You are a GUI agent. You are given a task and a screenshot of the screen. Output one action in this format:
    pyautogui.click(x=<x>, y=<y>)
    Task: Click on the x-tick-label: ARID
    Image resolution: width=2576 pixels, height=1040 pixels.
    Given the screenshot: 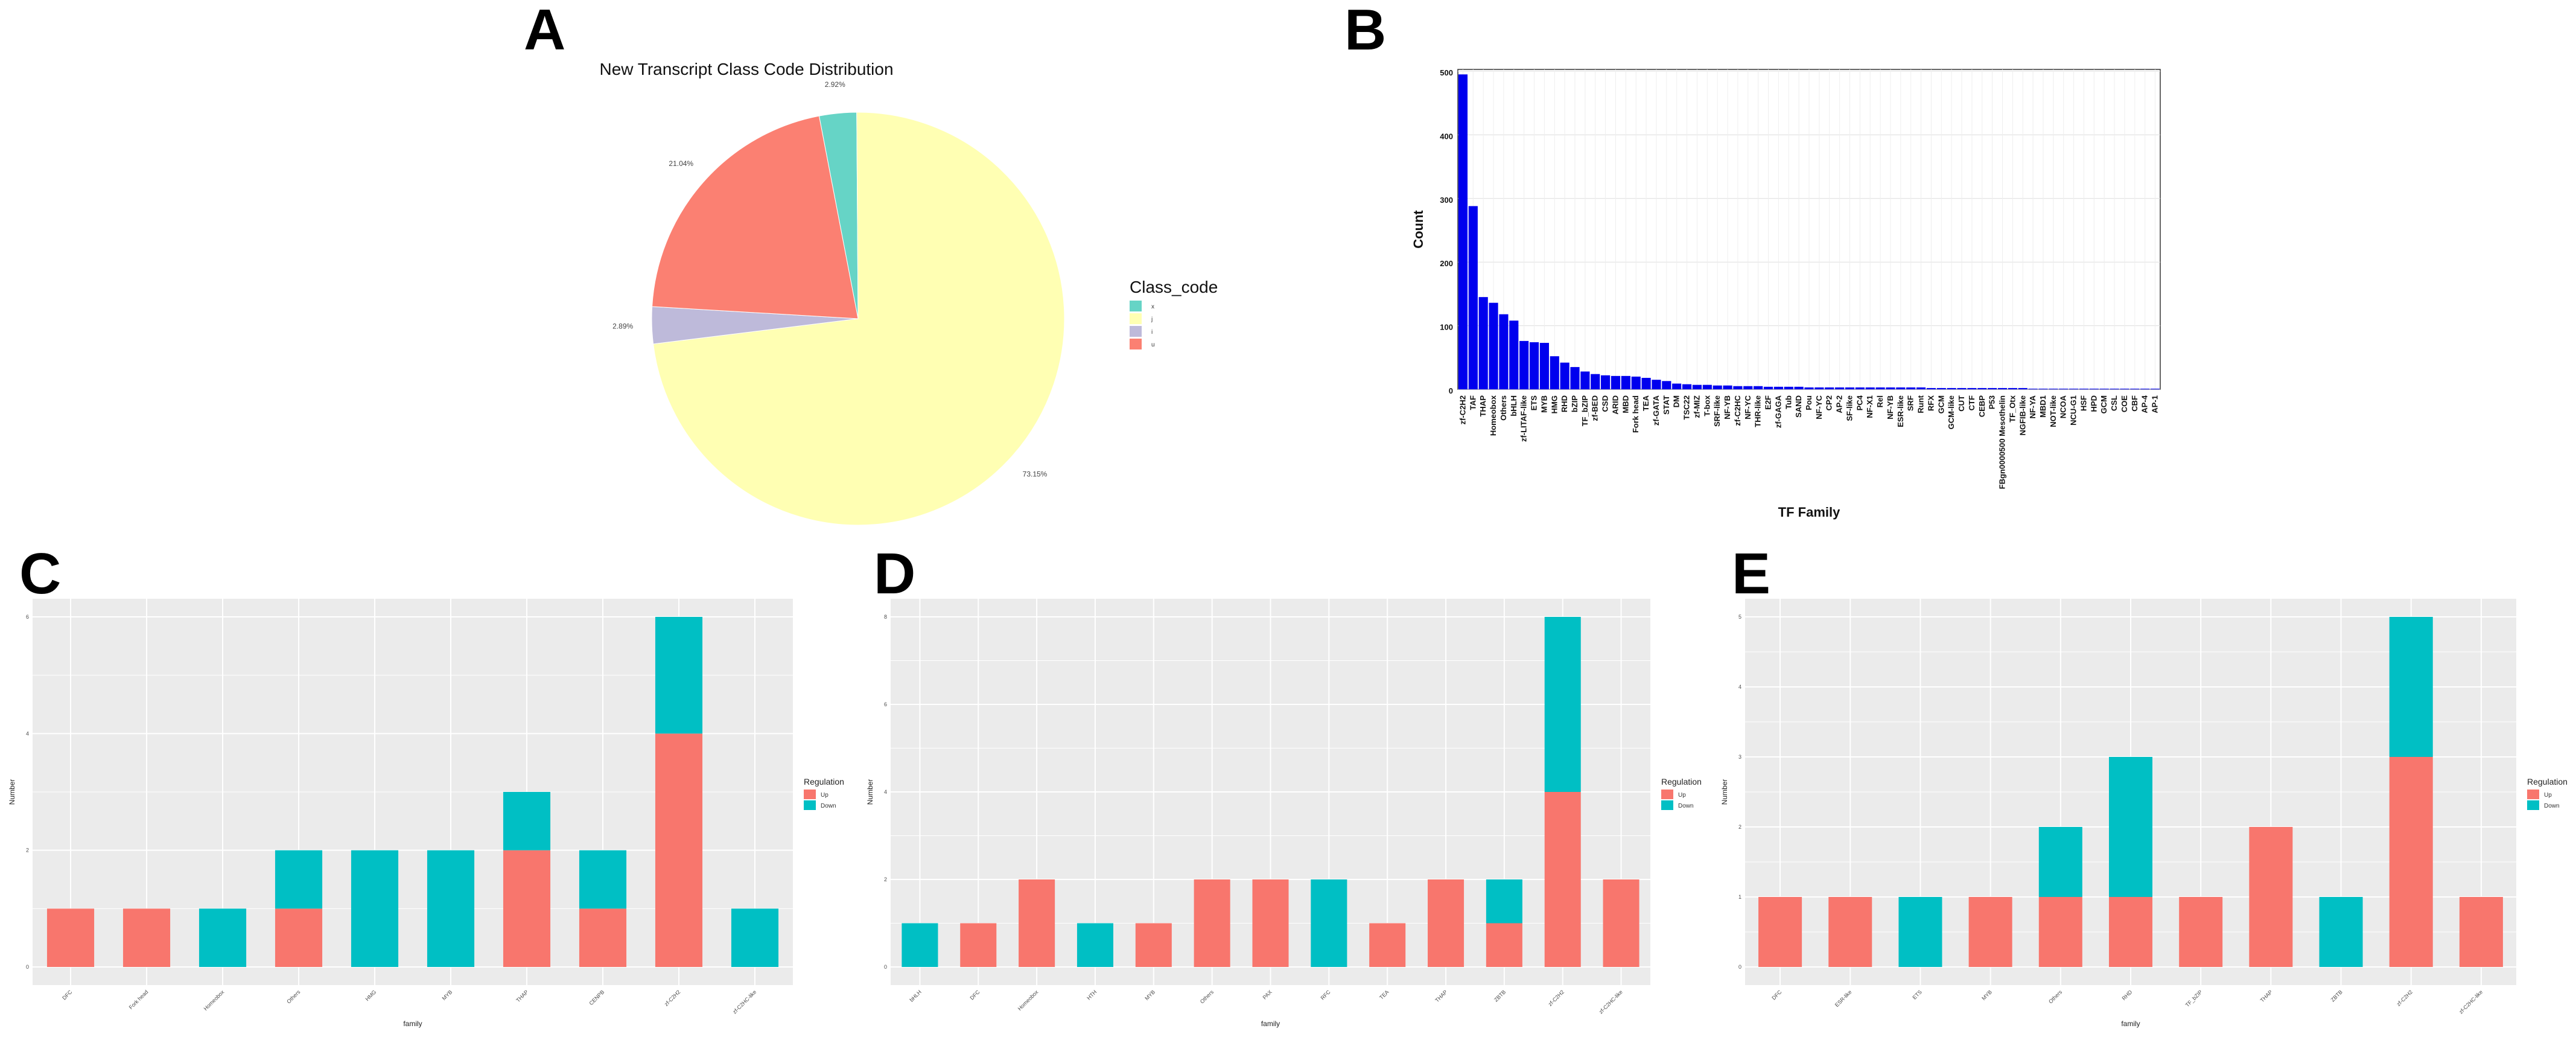 What is the action you would take?
    pyautogui.click(x=1616, y=405)
    